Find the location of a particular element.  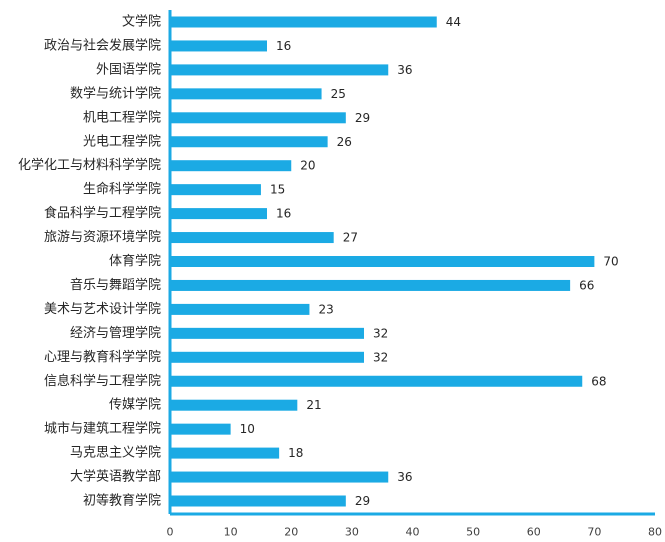

category-label: 外国语学院 is located at coordinates (128, 69).